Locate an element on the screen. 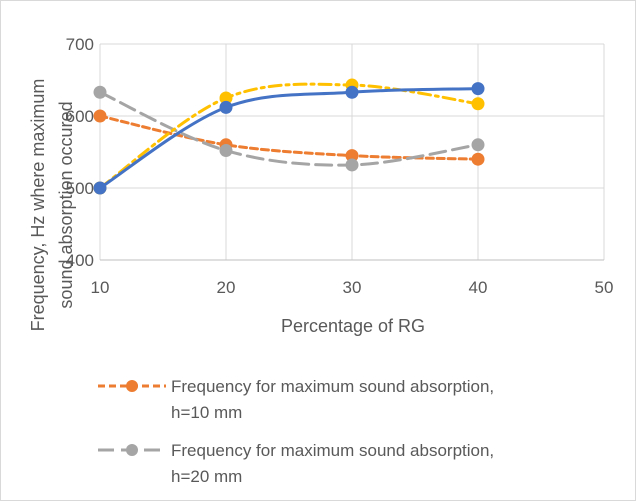 Image resolution: width=636 pixels, height=501 pixels. legend-label-h20-line-2: h=20 mm is located at coordinates (206, 476).